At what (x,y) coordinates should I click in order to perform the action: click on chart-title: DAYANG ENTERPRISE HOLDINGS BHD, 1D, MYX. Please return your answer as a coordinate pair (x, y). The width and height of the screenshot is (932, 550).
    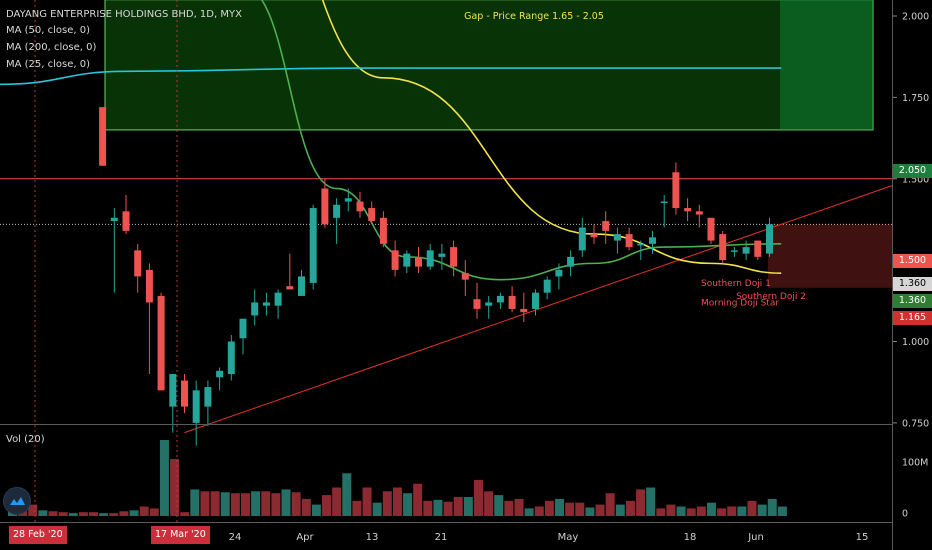
    Looking at the image, I should click on (124, 14).